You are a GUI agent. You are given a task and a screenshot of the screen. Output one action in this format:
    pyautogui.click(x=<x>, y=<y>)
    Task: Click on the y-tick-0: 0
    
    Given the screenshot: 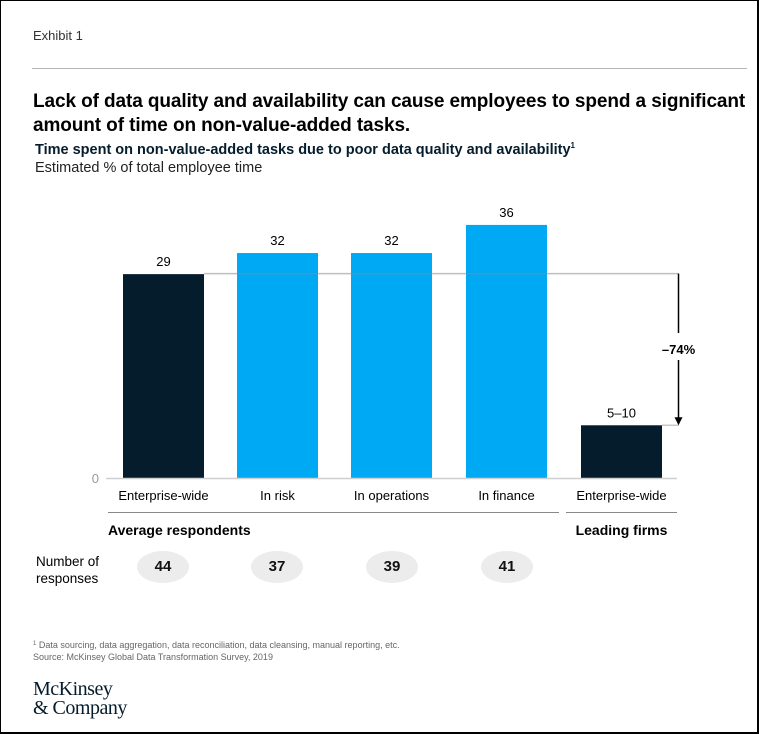 What is the action you would take?
    pyautogui.click(x=95, y=478)
    